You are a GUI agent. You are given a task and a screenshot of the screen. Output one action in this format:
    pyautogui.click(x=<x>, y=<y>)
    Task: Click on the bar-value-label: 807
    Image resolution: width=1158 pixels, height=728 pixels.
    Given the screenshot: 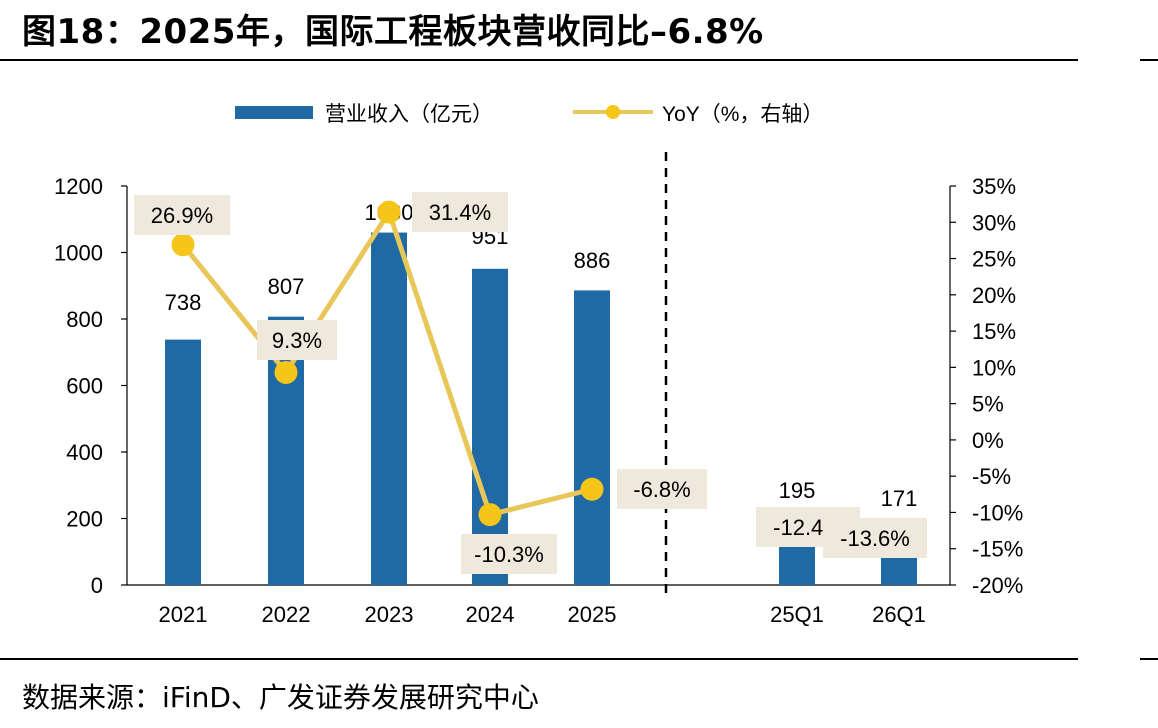 What is the action you would take?
    pyautogui.click(x=286, y=286)
    